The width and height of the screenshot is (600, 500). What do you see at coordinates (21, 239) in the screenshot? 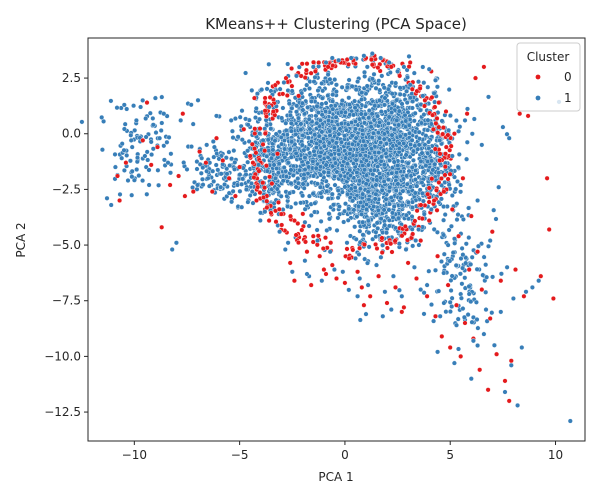
I see `y-axis-label: PCA 2` at bounding box center [21, 239].